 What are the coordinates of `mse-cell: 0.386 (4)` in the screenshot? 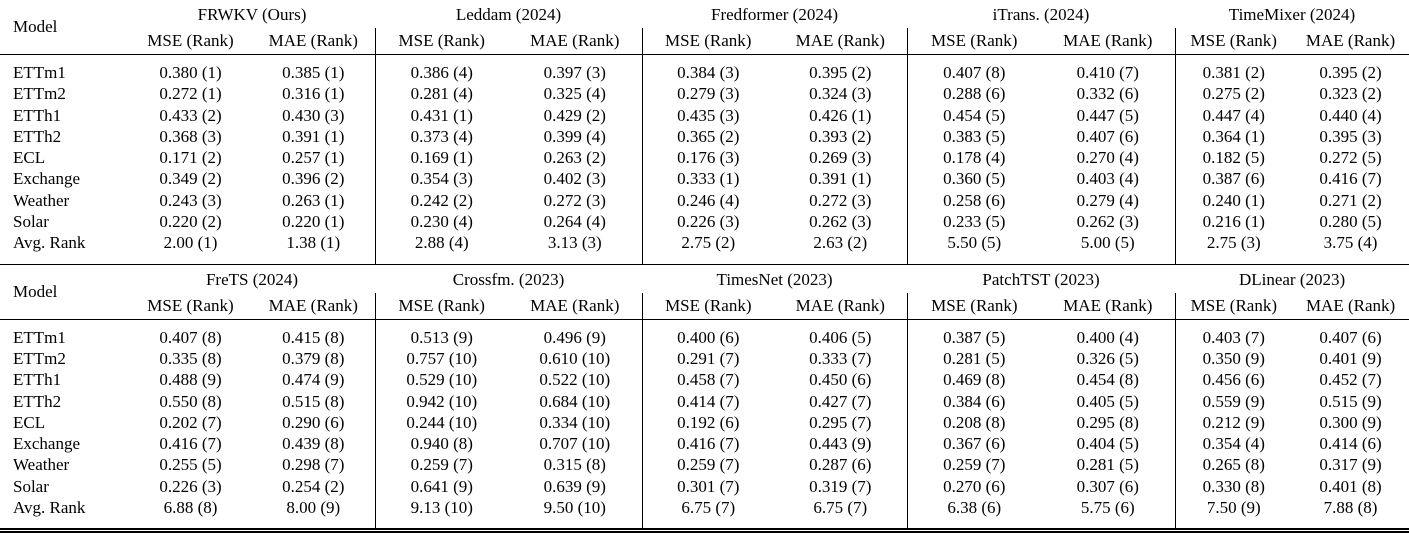 It's located at (441, 69).